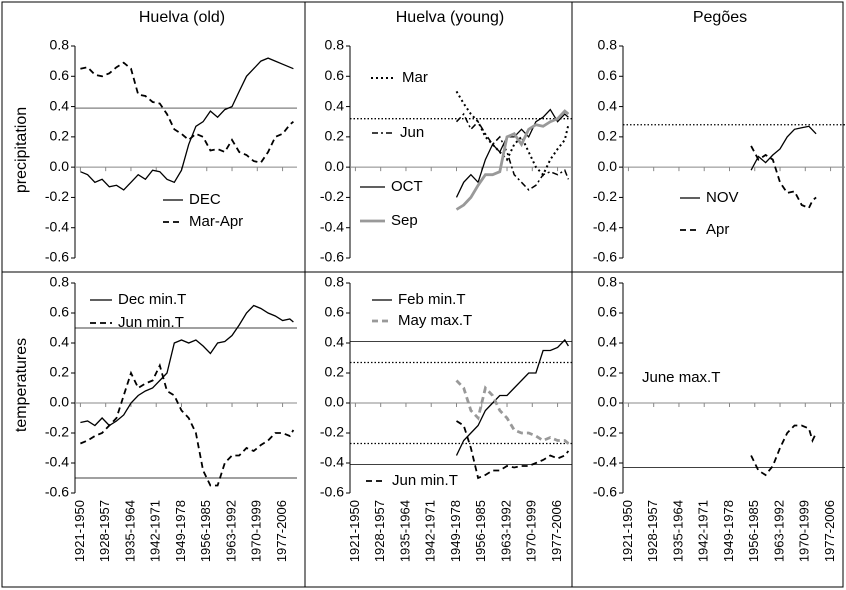 This screenshot has height=590, width=846. What do you see at coordinates (407, 186) in the screenshot?
I see `legend-label: OCT` at bounding box center [407, 186].